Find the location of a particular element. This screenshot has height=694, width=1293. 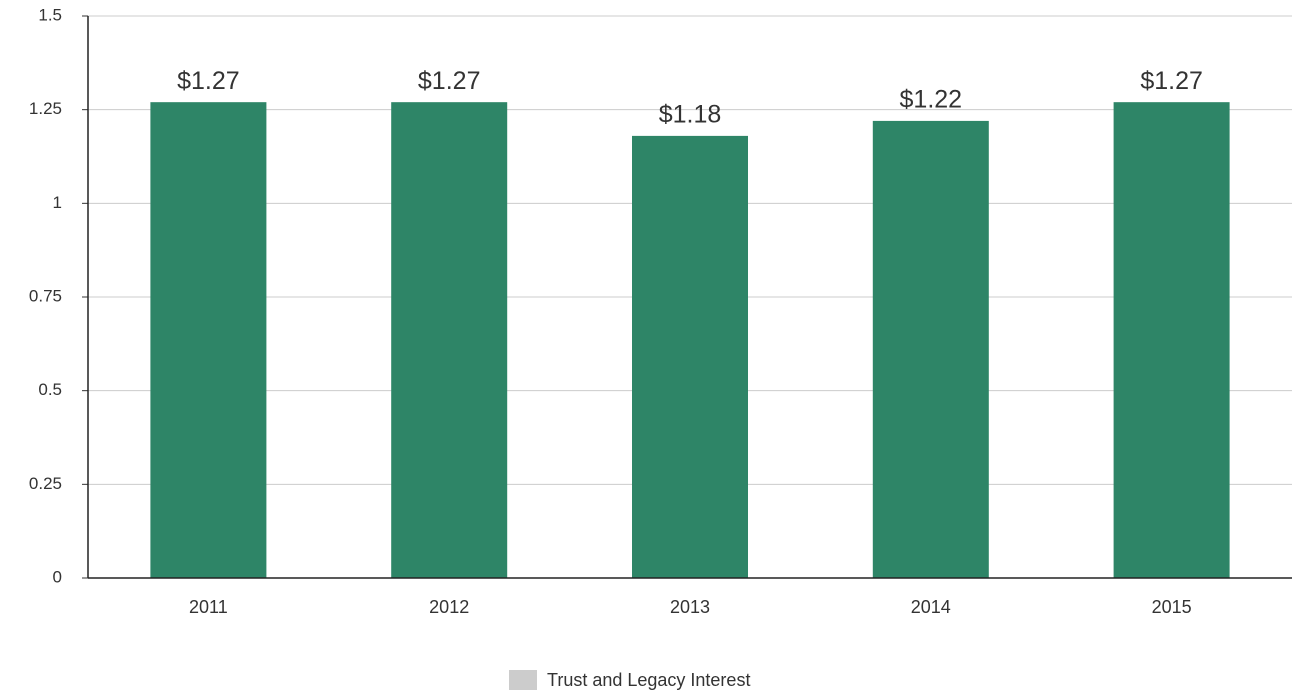

value-label: $1.22 is located at coordinates (931, 100).